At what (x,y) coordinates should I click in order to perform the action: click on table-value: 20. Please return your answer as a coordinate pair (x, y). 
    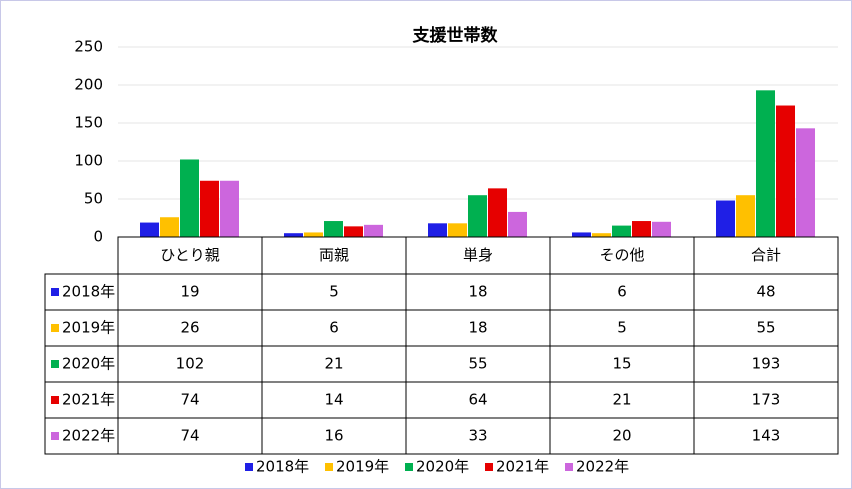
    Looking at the image, I should click on (621, 436).